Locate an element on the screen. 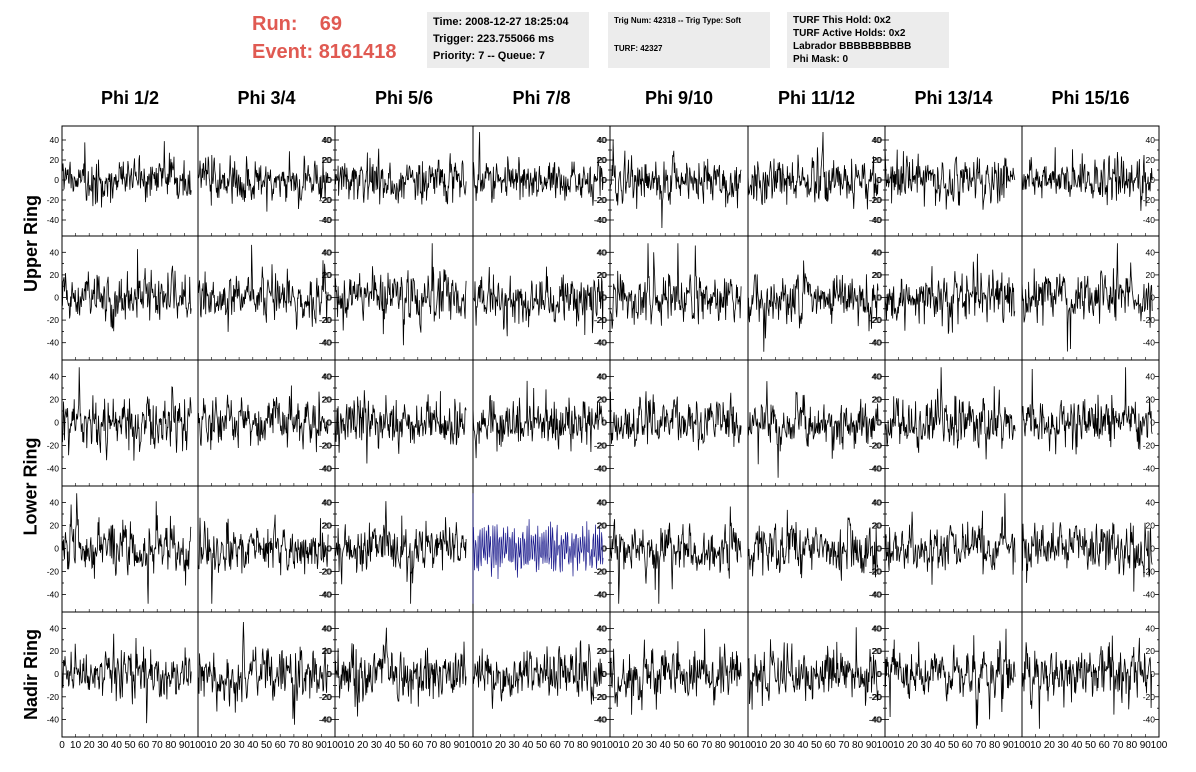 The height and width of the screenshot is (772, 1196). x-tick-label: 60 is located at coordinates (693, 745).